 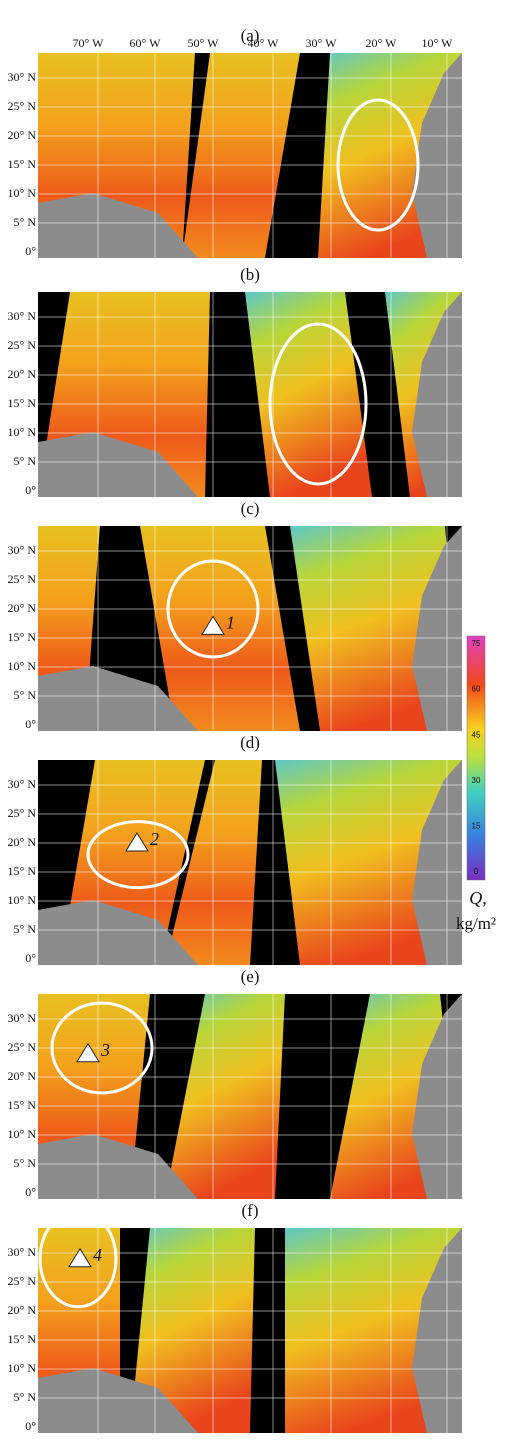 What do you see at coordinates (476, 643) in the screenshot?
I see `colorbar-tick-label: 75` at bounding box center [476, 643].